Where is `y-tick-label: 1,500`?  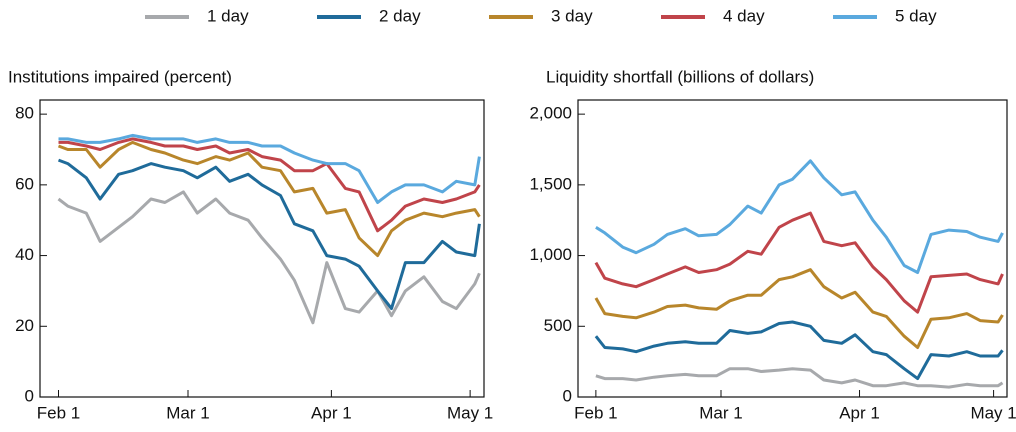 y-tick-label: 1,500 is located at coordinates (550, 183).